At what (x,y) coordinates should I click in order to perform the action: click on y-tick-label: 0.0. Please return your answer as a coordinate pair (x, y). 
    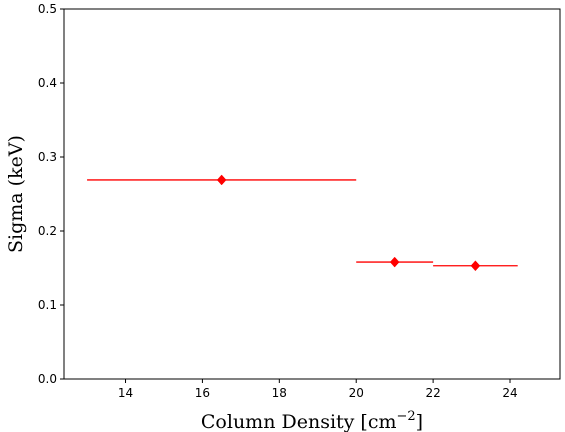
    Looking at the image, I should click on (47, 379).